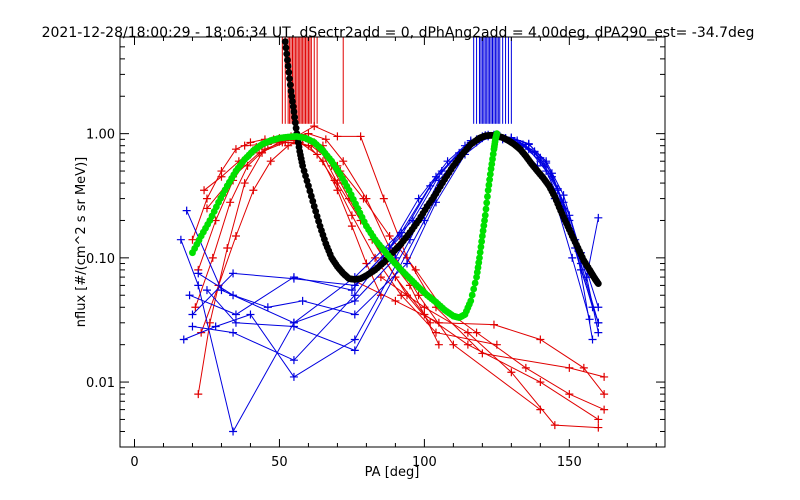 The image size is (800, 500). What do you see at coordinates (279, 462) in the screenshot?
I see `x-tick-label-1: 50` at bounding box center [279, 462].